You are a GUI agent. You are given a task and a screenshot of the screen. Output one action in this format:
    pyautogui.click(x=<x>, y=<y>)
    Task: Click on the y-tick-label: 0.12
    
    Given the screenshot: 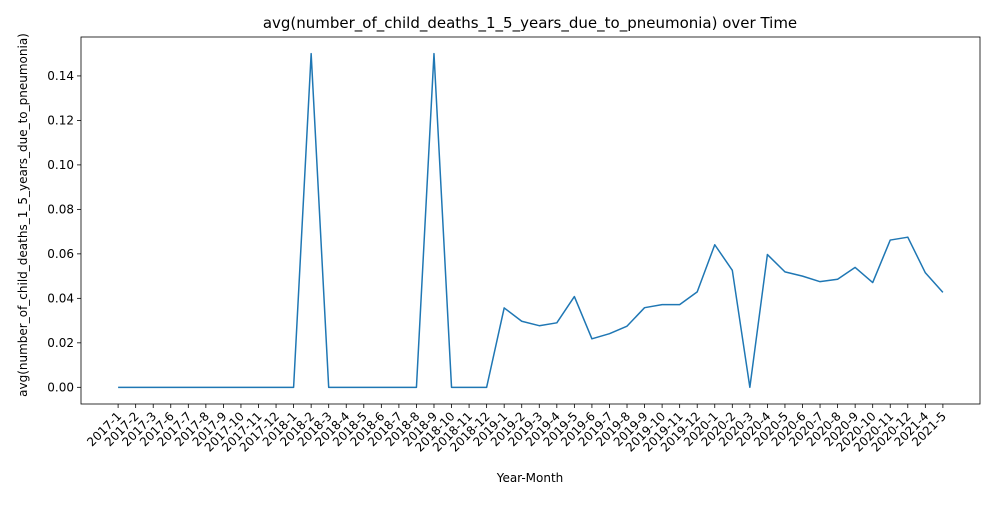 What is the action you would take?
    pyautogui.click(x=60, y=120)
    